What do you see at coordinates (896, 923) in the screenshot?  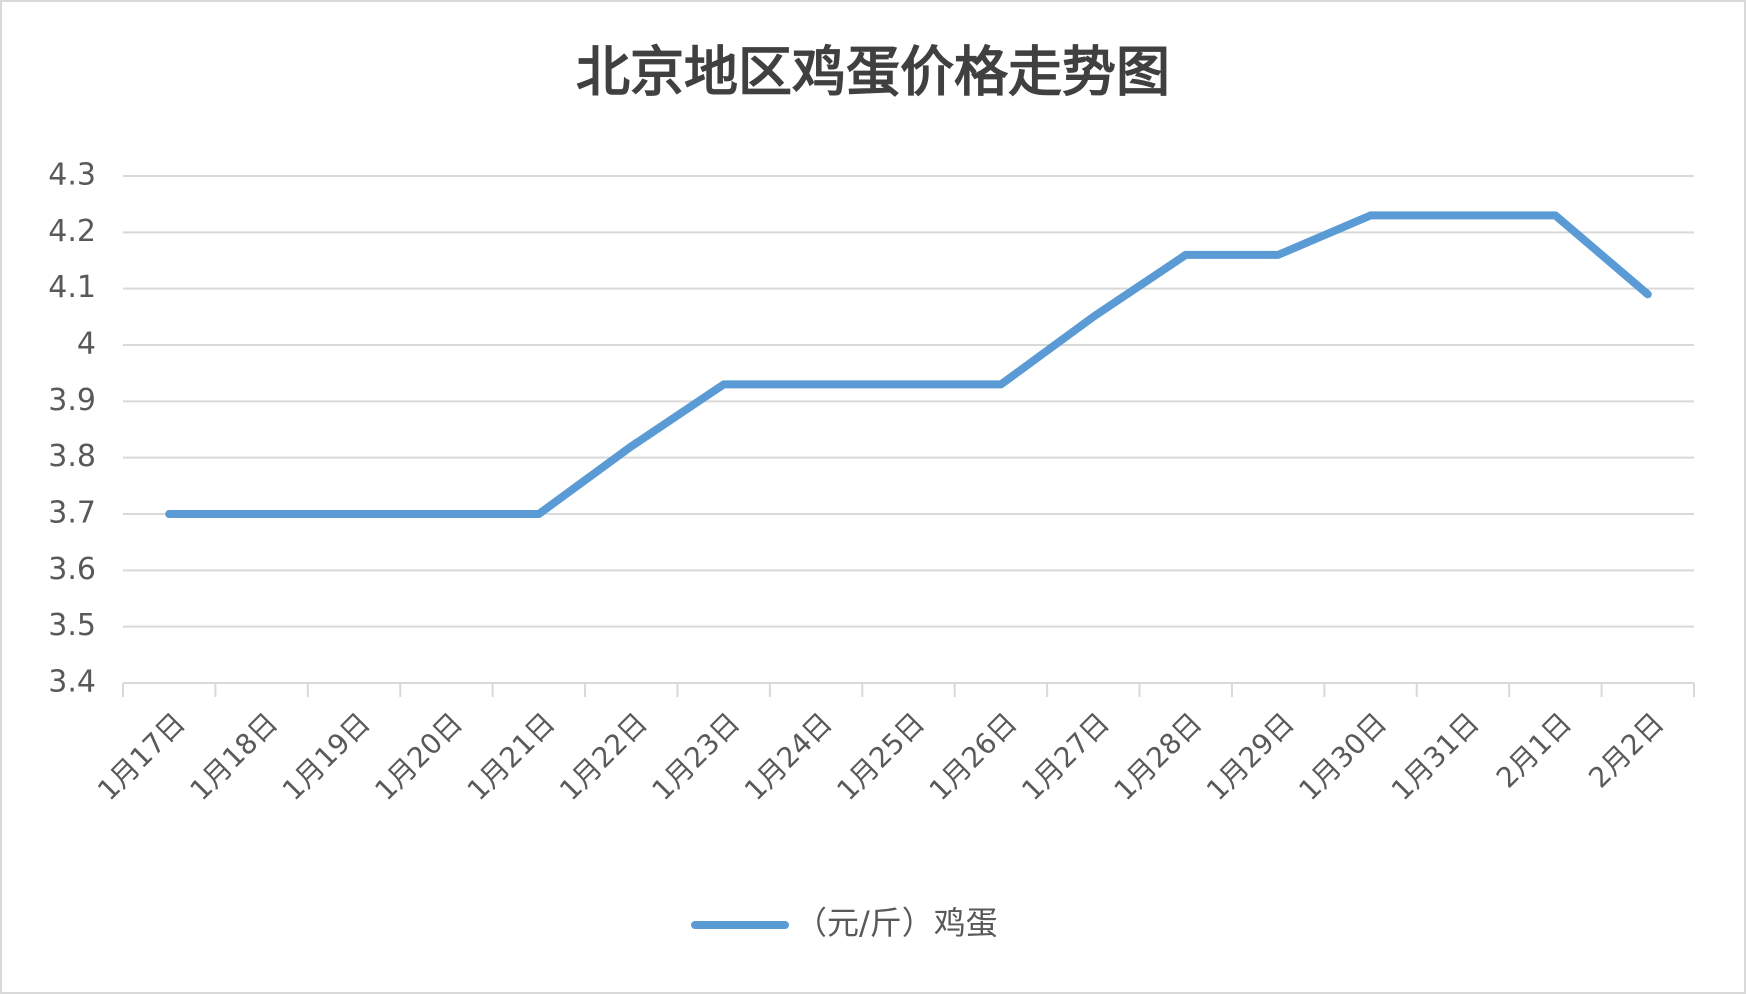 I see `legend-label: （元/斤）鸡蛋` at bounding box center [896, 923].